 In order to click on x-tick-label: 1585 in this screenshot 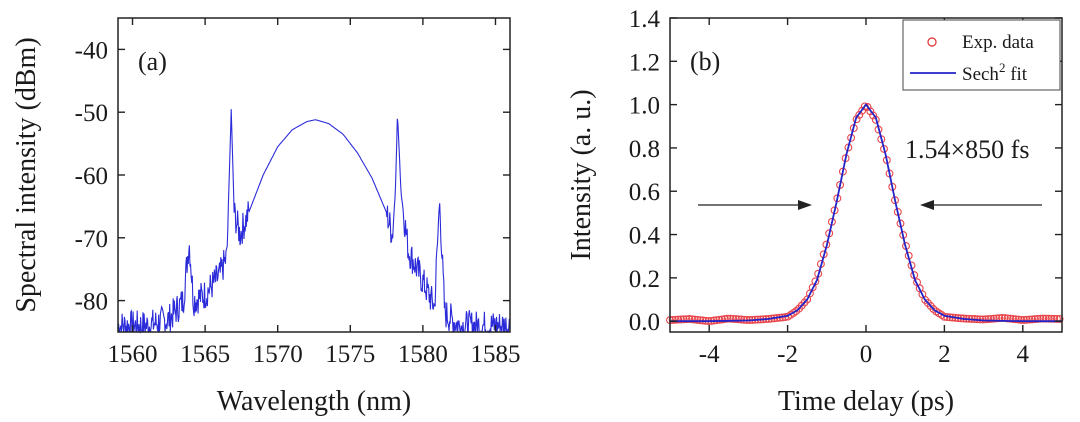, I will do `click(495, 354)`.